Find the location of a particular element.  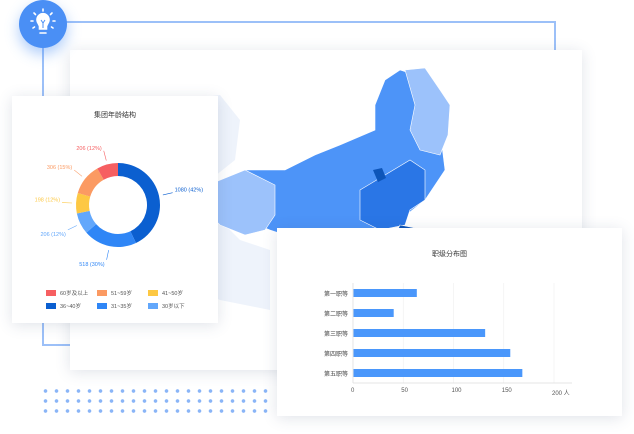

legend-label: 31~35岁 is located at coordinates (121, 307).